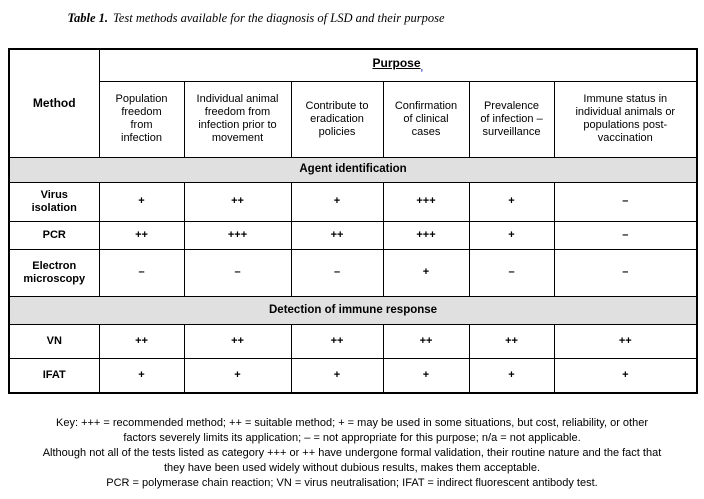 This screenshot has width=704, height=499. I want to click on column-header-confirmation: Confirmation of clinical cases, so click(426, 119).